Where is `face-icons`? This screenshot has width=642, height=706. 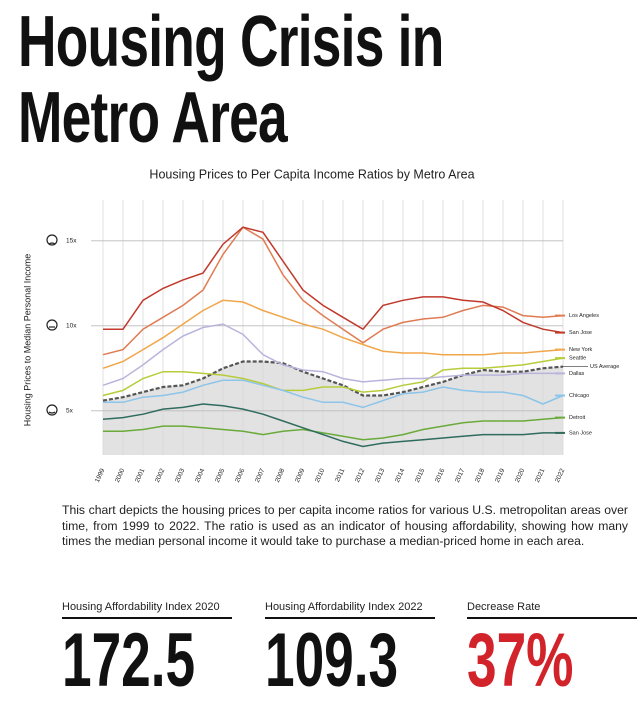 face-icons is located at coordinates (52, 325).